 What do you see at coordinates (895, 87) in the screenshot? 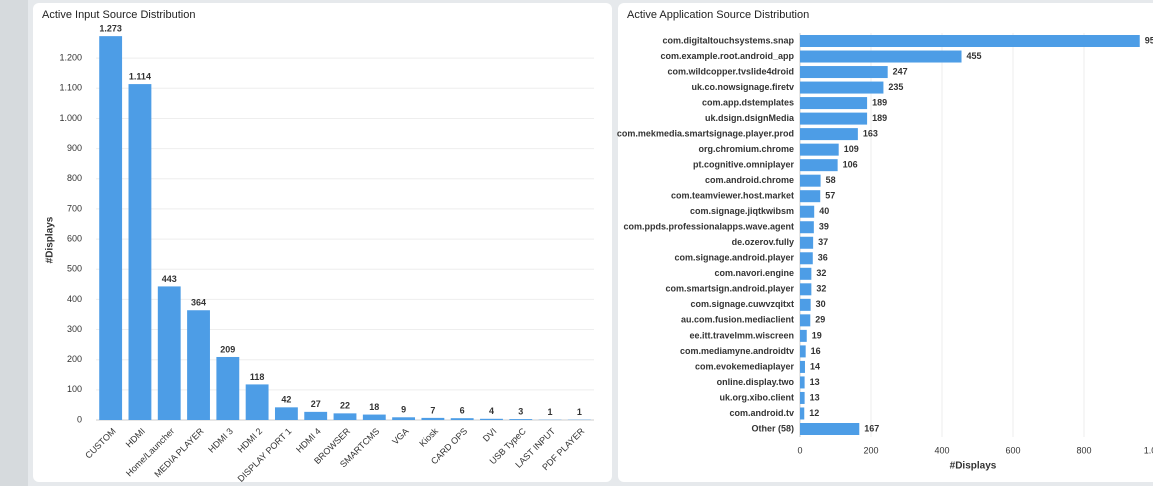
I see `value-label: 235` at bounding box center [895, 87].